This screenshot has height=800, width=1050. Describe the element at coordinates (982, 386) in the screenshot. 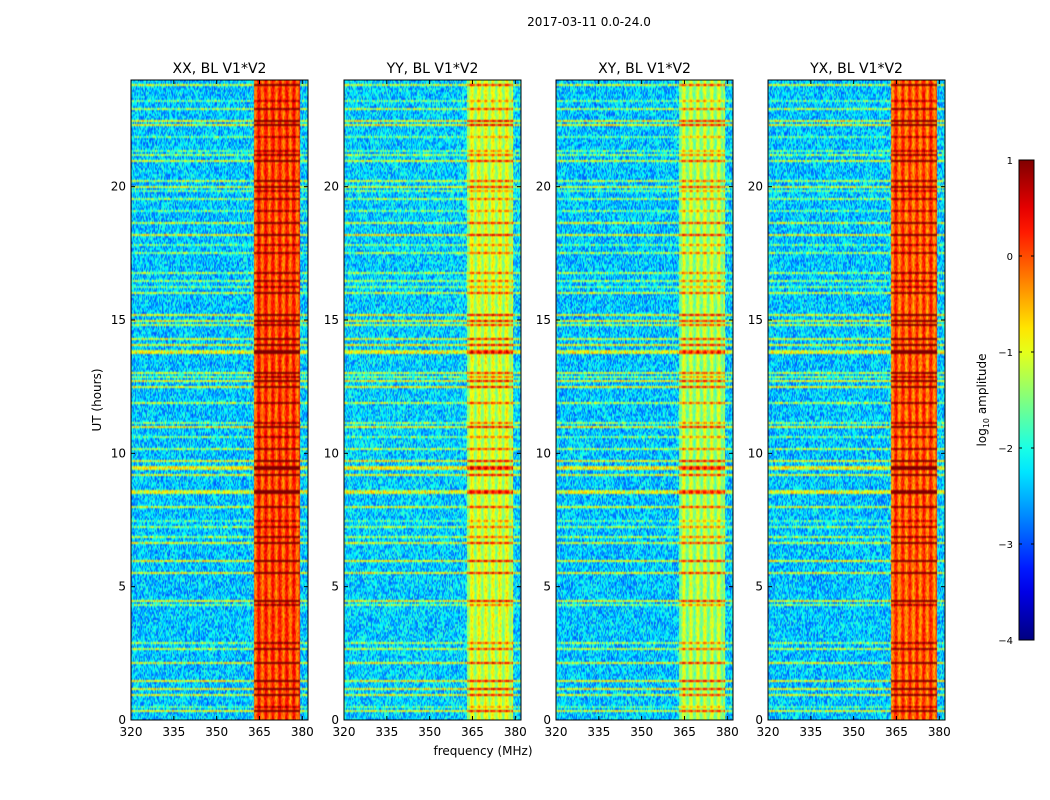

I see `colorbar-label-rest: amplitude` at that location.